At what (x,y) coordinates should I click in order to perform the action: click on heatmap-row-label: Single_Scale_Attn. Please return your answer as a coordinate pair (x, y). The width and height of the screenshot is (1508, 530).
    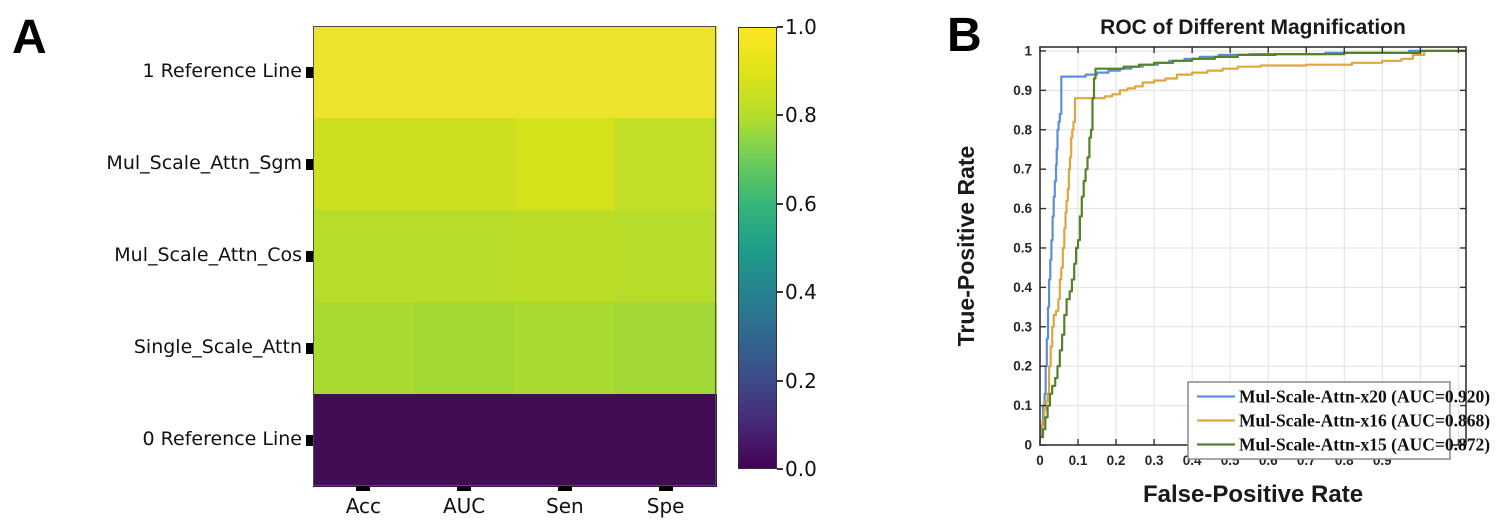
    Looking at the image, I should click on (217, 347).